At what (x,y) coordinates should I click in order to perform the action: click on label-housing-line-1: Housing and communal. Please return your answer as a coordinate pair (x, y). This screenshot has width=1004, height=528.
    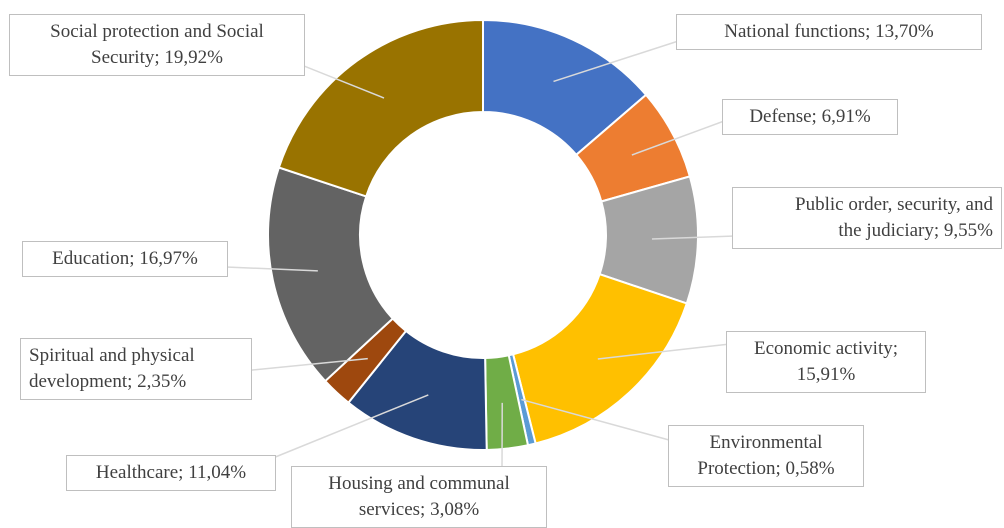
    Looking at the image, I should click on (419, 483).